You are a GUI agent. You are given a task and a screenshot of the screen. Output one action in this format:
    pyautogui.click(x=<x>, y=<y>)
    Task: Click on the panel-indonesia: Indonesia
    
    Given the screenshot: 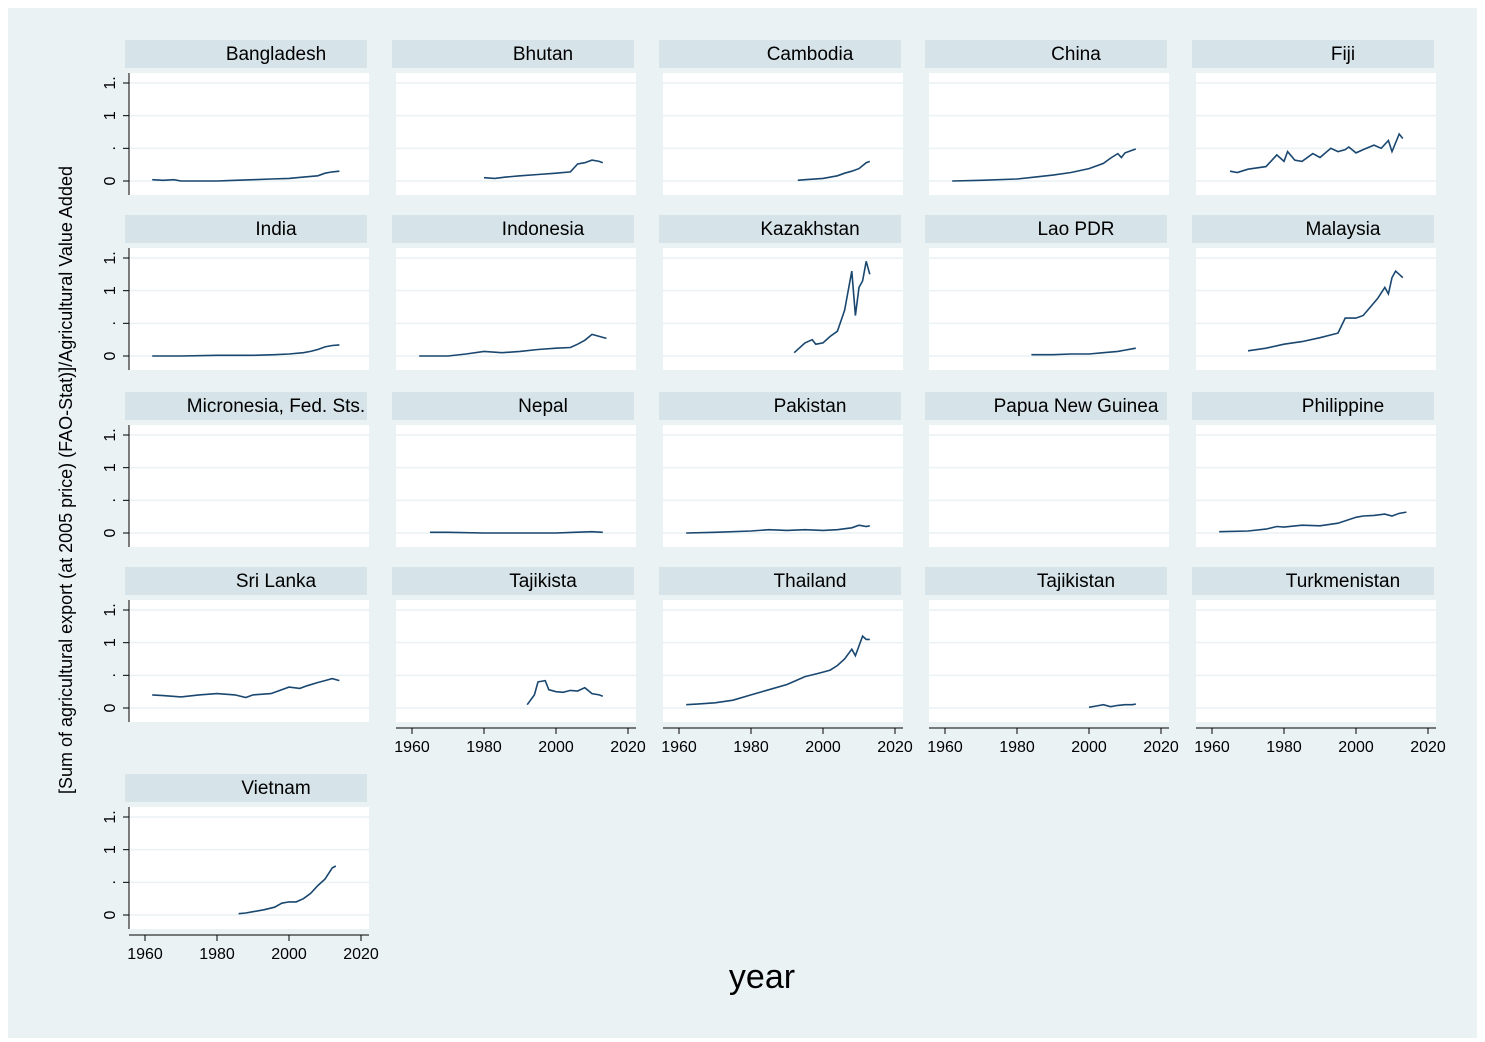 What is the action you would take?
    pyautogui.click(x=514, y=292)
    